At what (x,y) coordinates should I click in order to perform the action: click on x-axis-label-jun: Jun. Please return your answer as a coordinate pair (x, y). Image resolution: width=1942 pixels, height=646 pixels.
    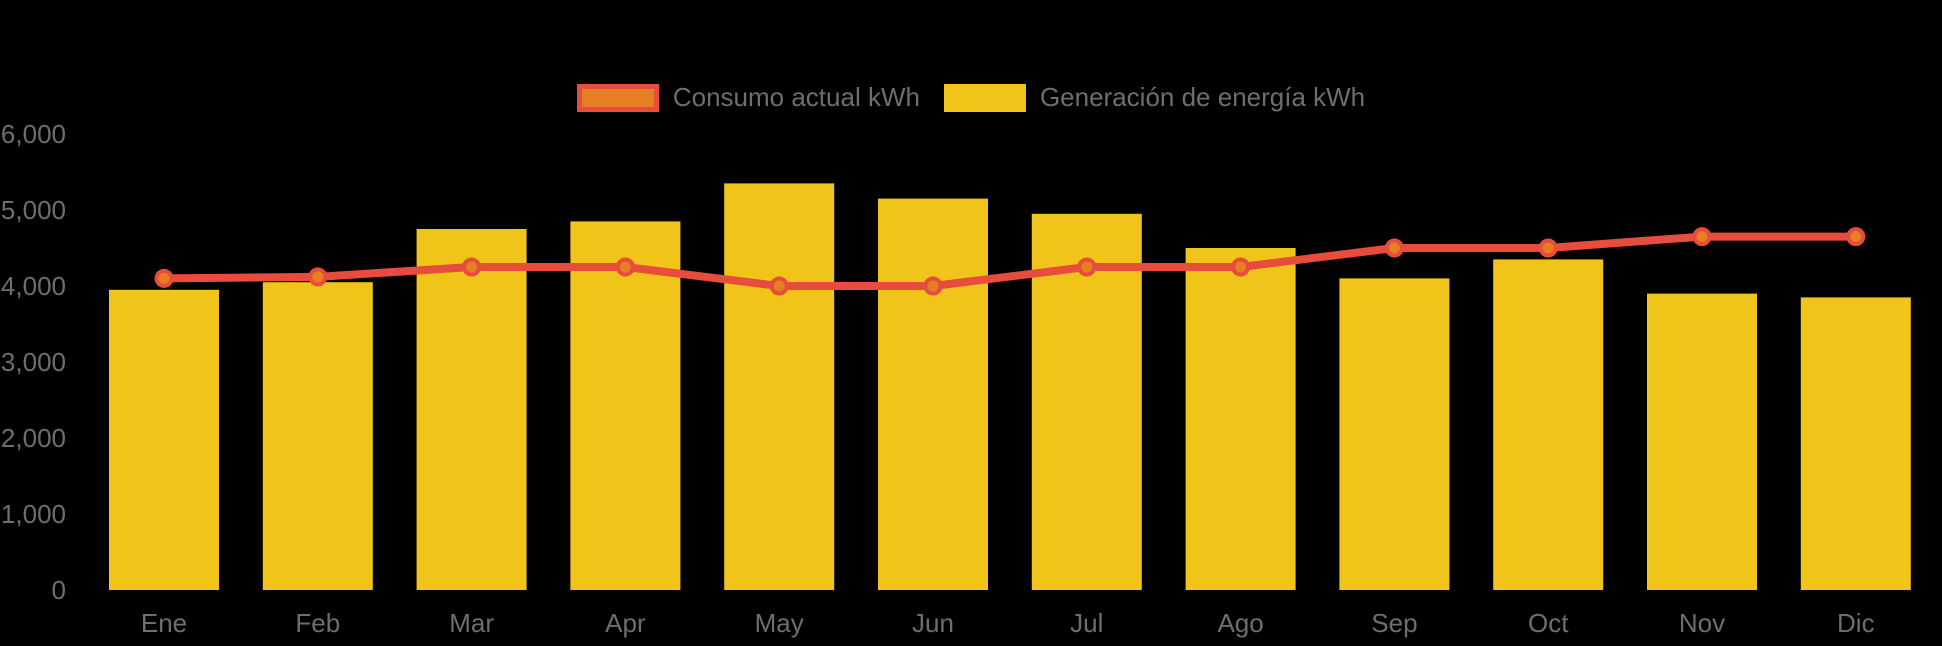
    Looking at the image, I should click on (933, 623).